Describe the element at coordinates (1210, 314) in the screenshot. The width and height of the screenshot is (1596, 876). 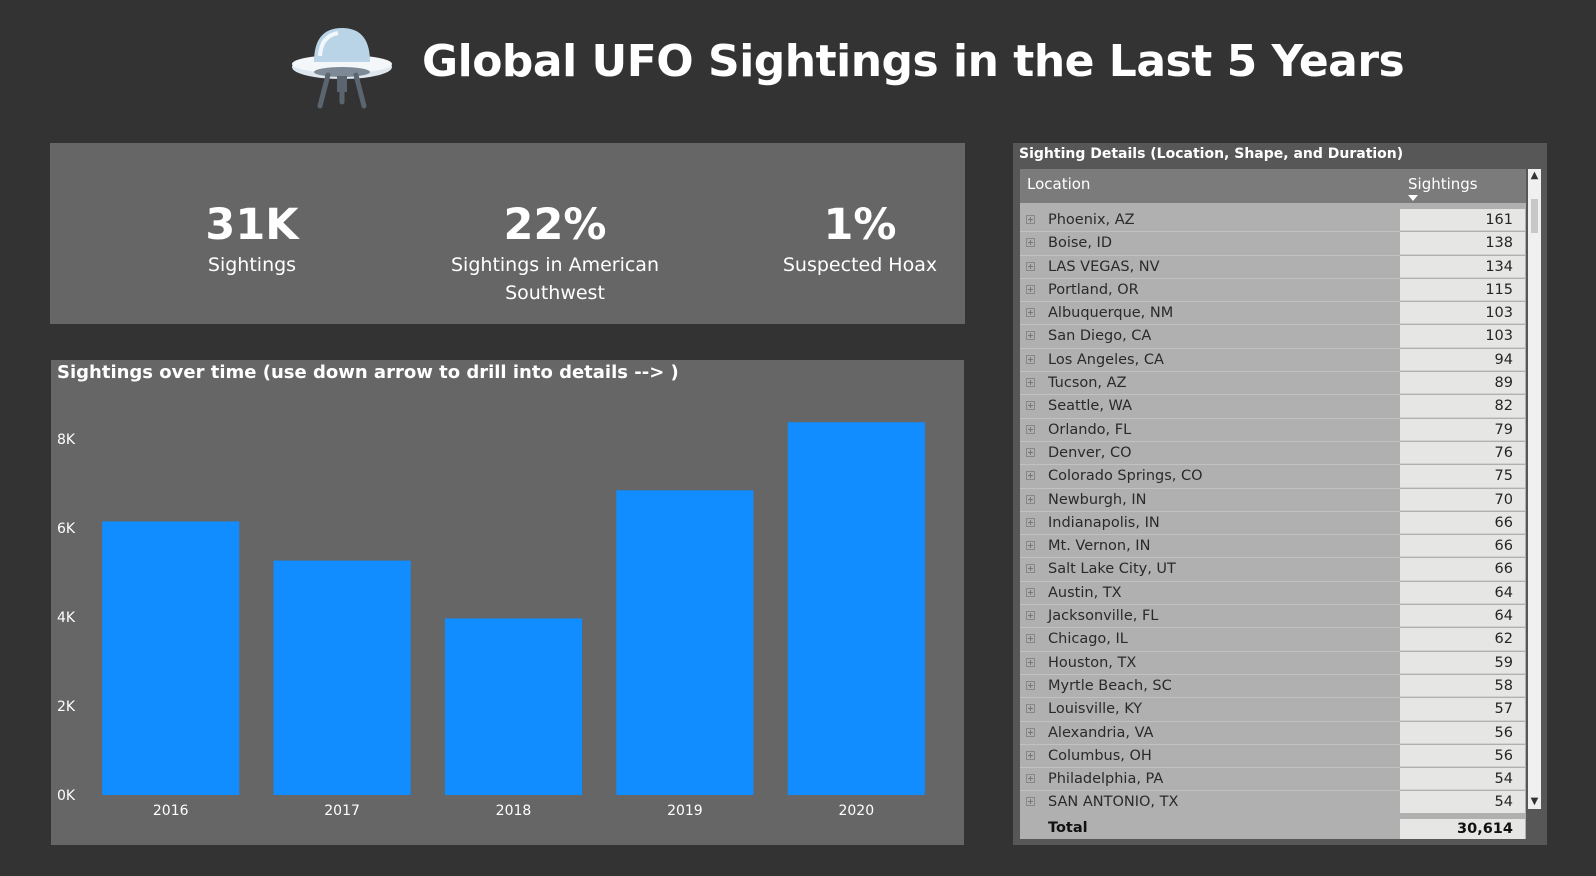
I see `location-cell: Albuquerque, NM` at that location.